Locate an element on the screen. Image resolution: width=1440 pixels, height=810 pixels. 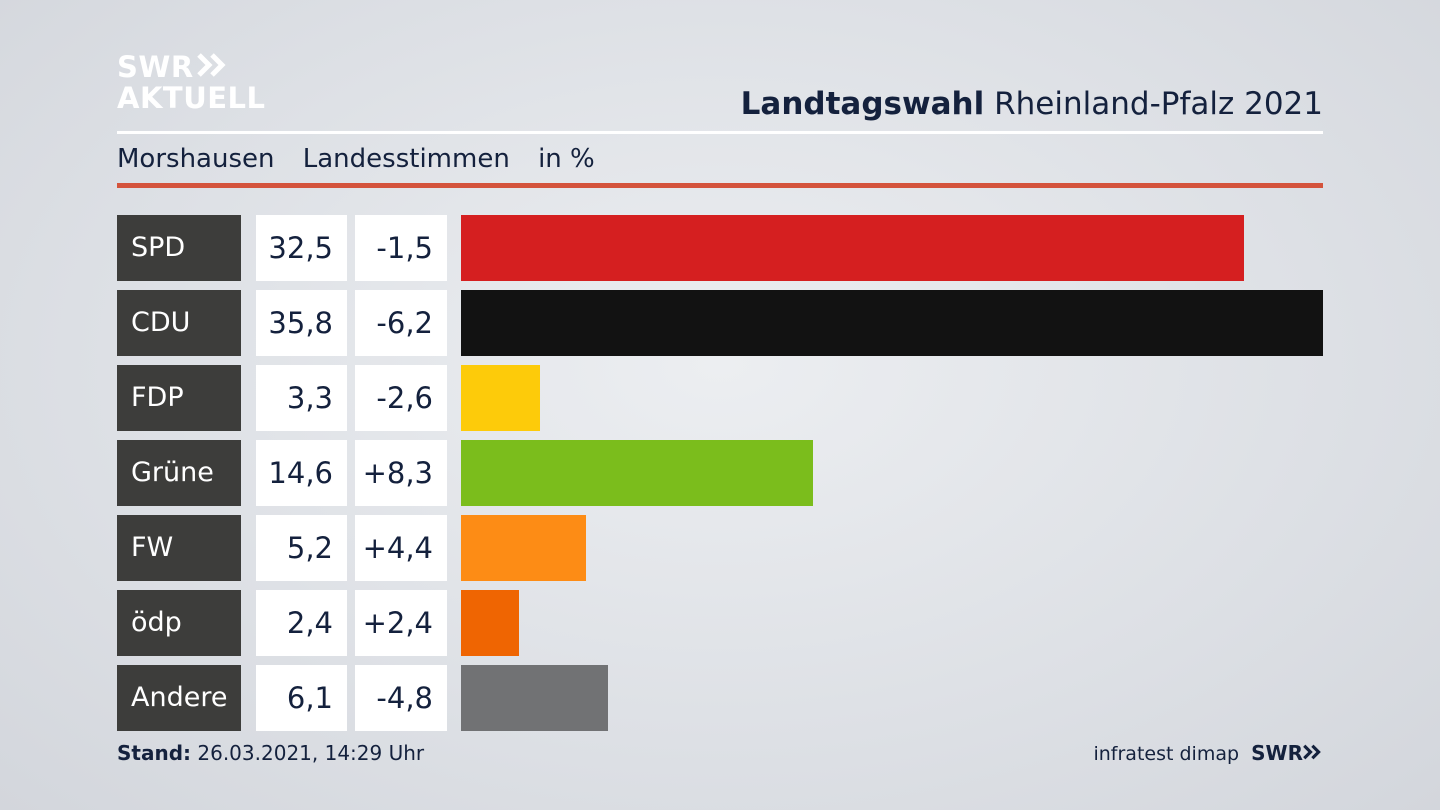
value-label: 3,3 is located at coordinates (301, 398).